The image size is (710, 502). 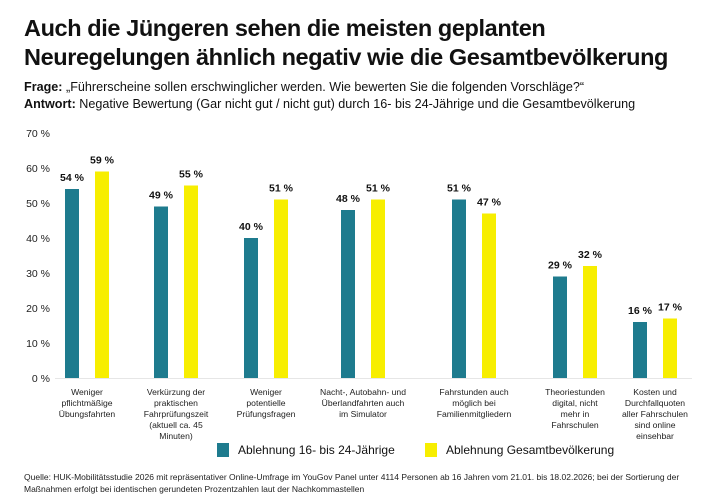 What do you see at coordinates (348, 199) in the screenshot?
I see `data-label: 48 %` at bounding box center [348, 199].